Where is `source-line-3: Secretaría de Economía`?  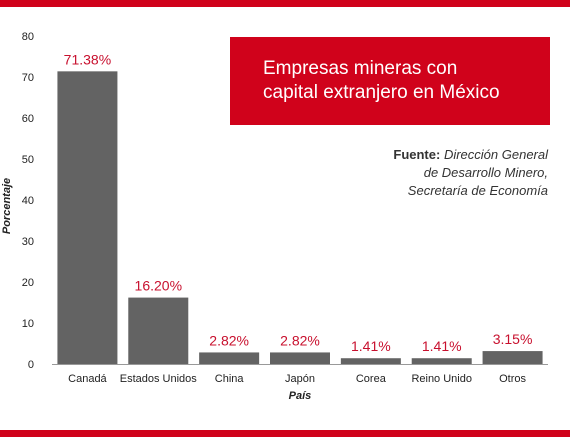 source-line-3: Secretaría de Economía is located at coordinates (477, 190).